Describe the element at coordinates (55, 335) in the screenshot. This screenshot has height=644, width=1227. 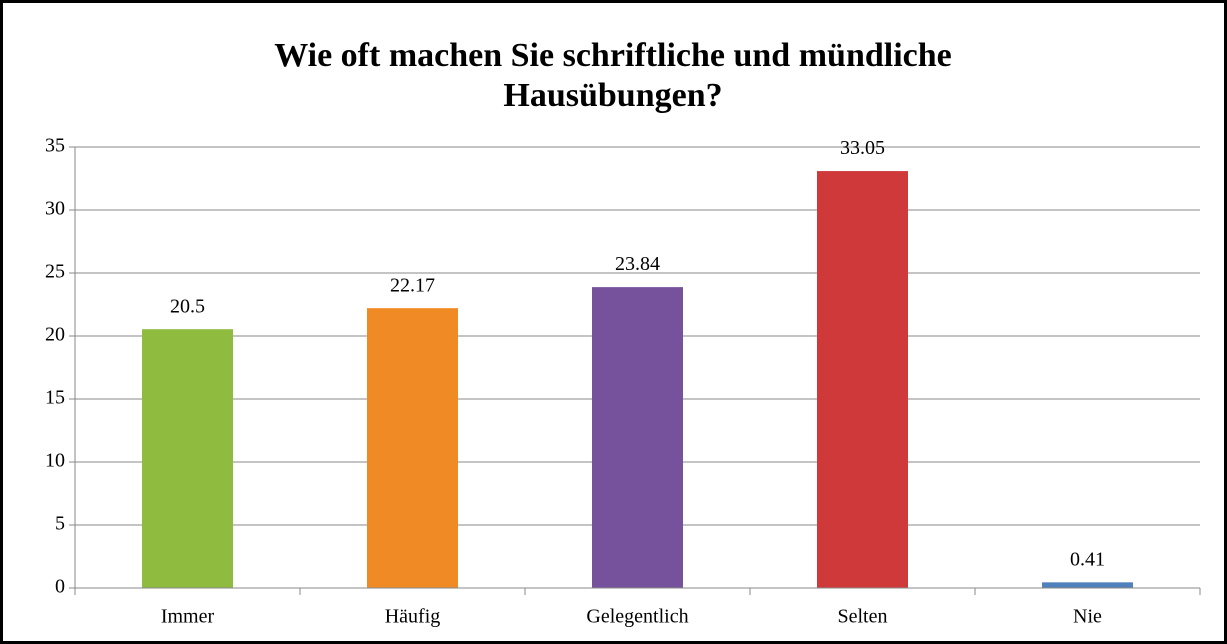
I see `y-tick-label: 20` at that location.